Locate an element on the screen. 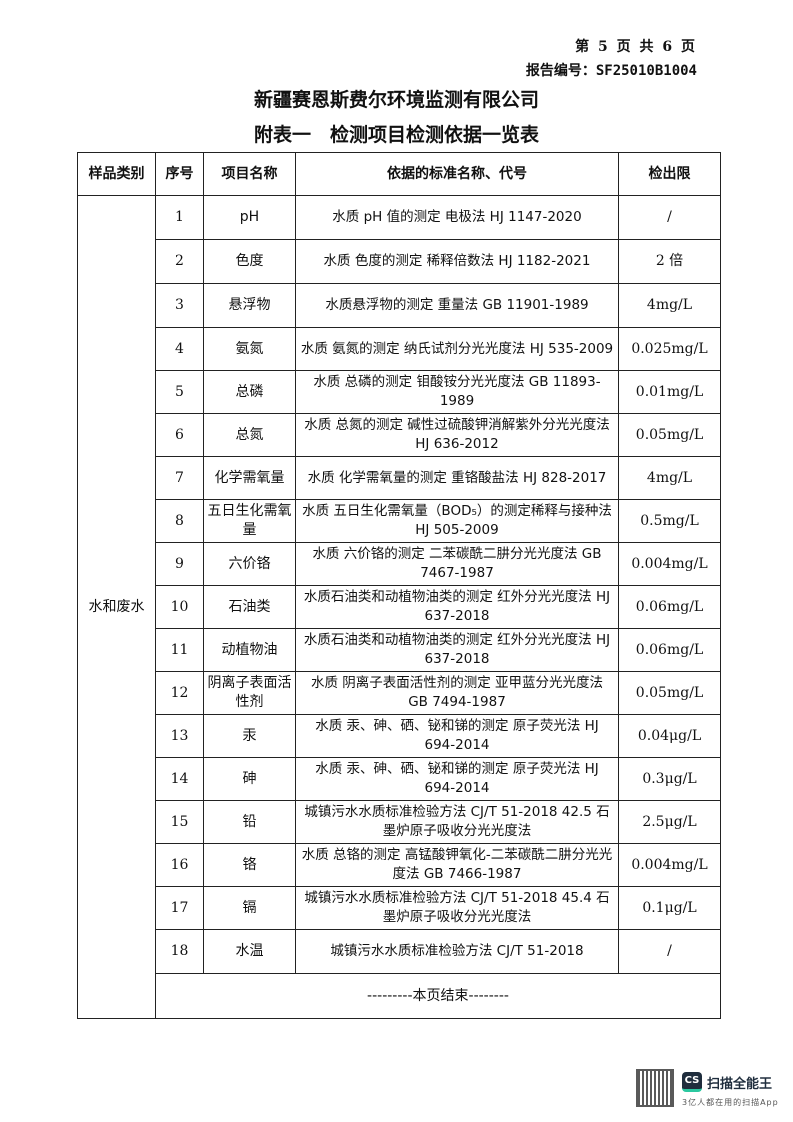 The width and height of the screenshot is (793, 1122). item-name: 六价铬 is located at coordinates (249, 564).